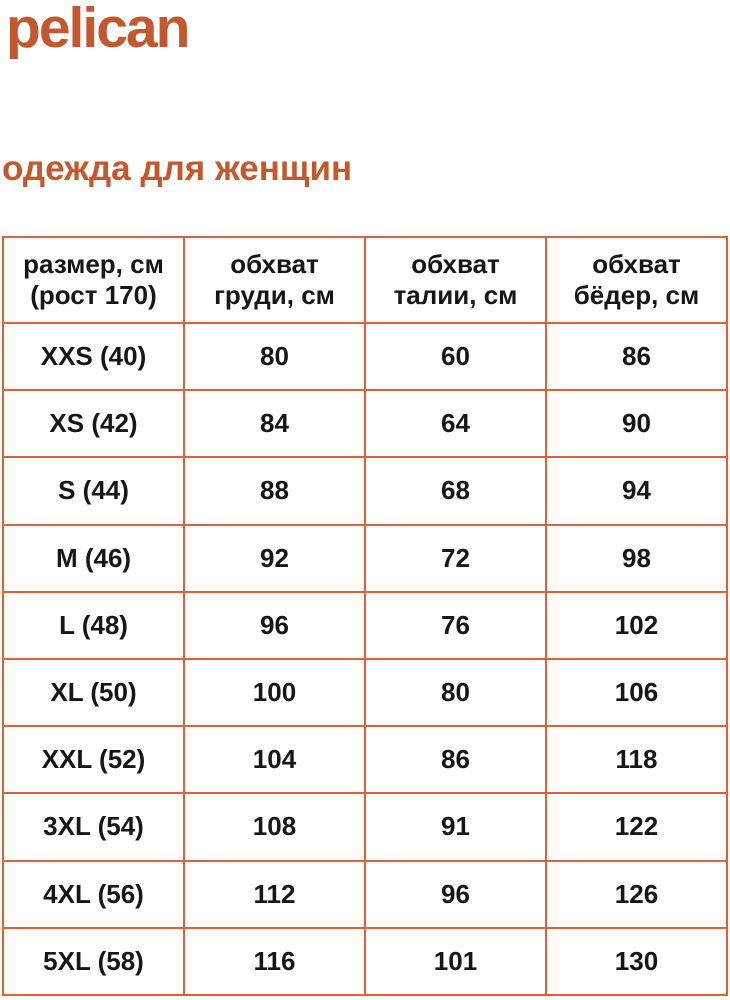  Describe the element at coordinates (636, 424) in the screenshot. I see `hips-cell: 90` at that location.